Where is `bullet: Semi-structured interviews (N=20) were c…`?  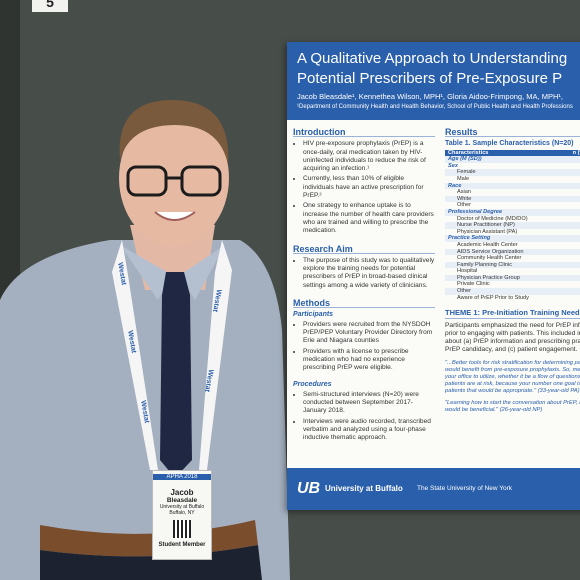 bullet: Semi-structured interviews (N=20) were c… is located at coordinates (369, 403).